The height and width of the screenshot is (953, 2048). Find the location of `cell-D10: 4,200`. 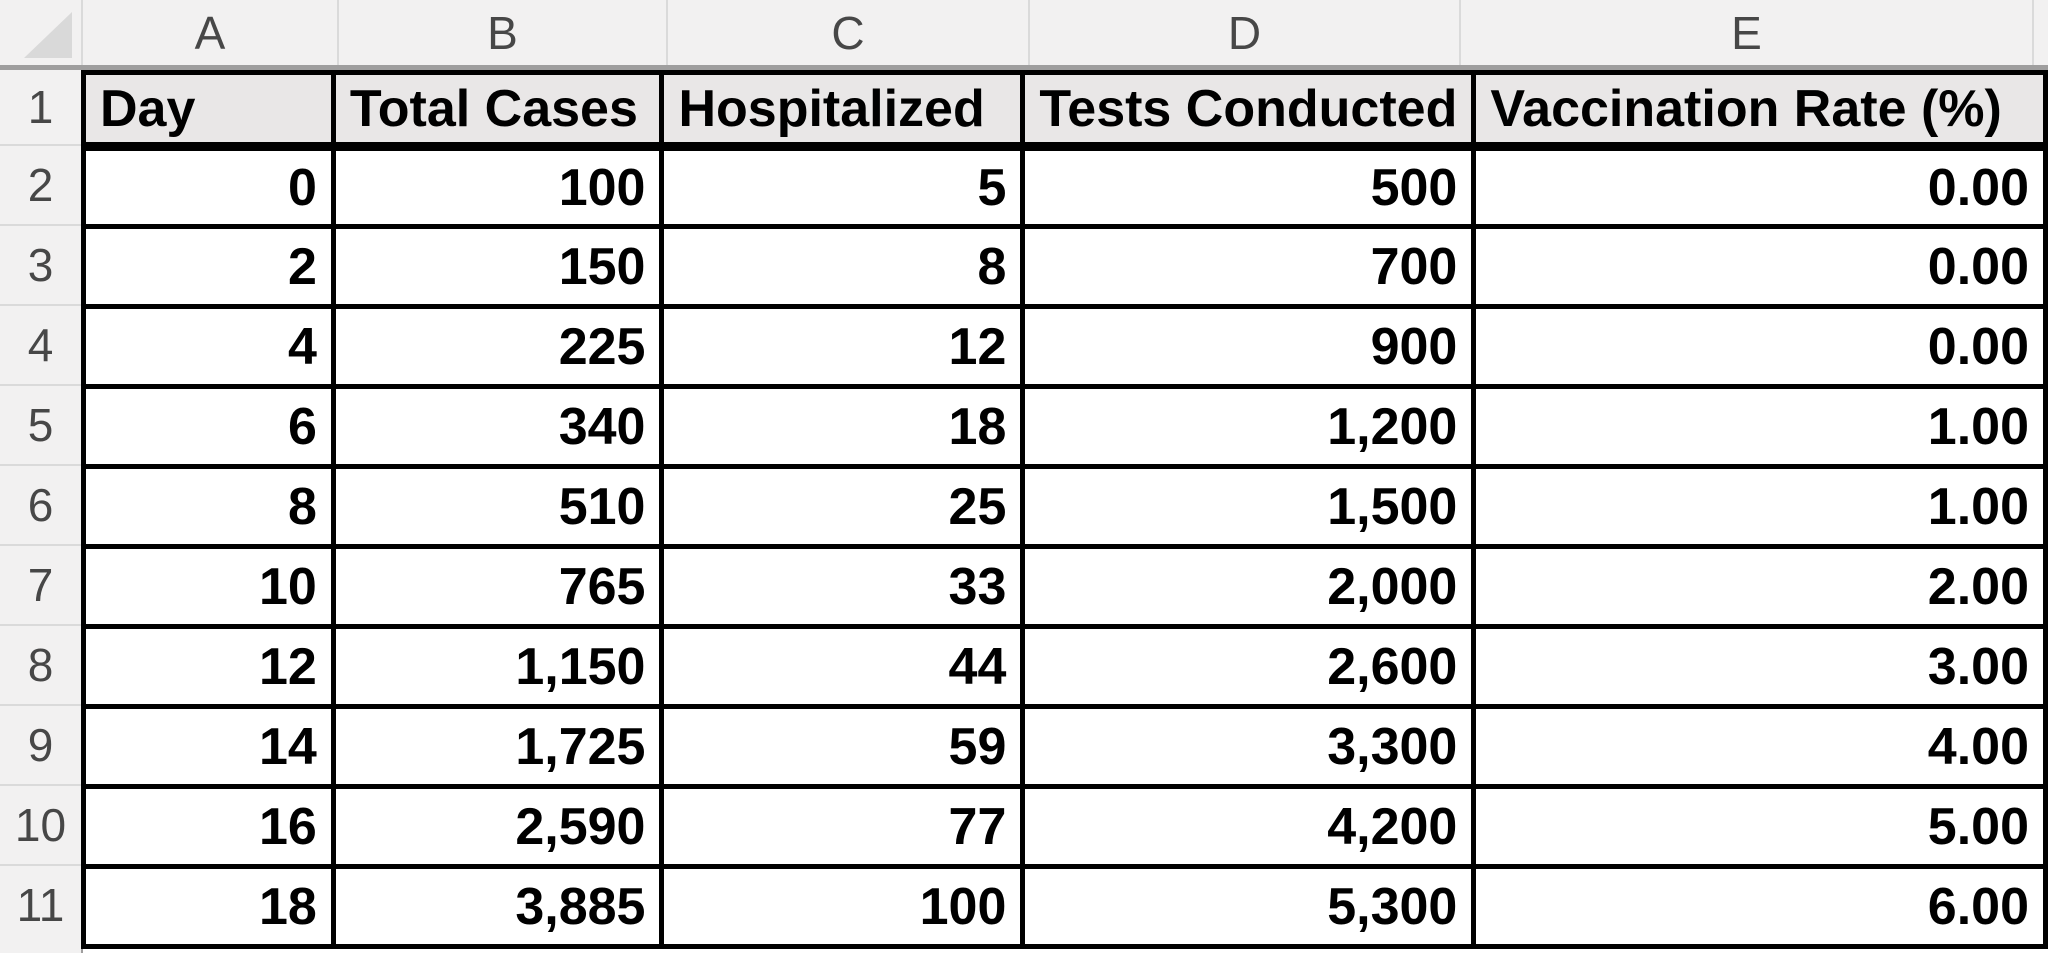

cell-D10: 4,200 is located at coordinates (1248, 826).